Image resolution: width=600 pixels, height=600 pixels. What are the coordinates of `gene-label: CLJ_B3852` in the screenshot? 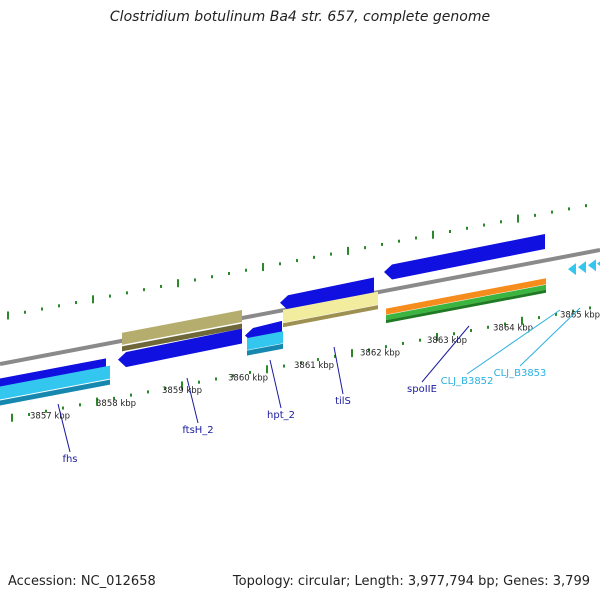 It's located at (467, 381).